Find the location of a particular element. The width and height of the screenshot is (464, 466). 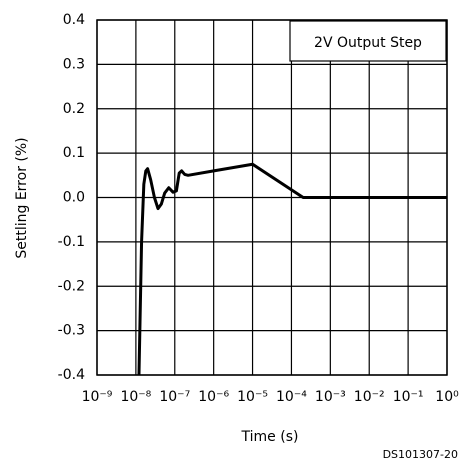

annotation: 2V Output Step is located at coordinates (368, 43).